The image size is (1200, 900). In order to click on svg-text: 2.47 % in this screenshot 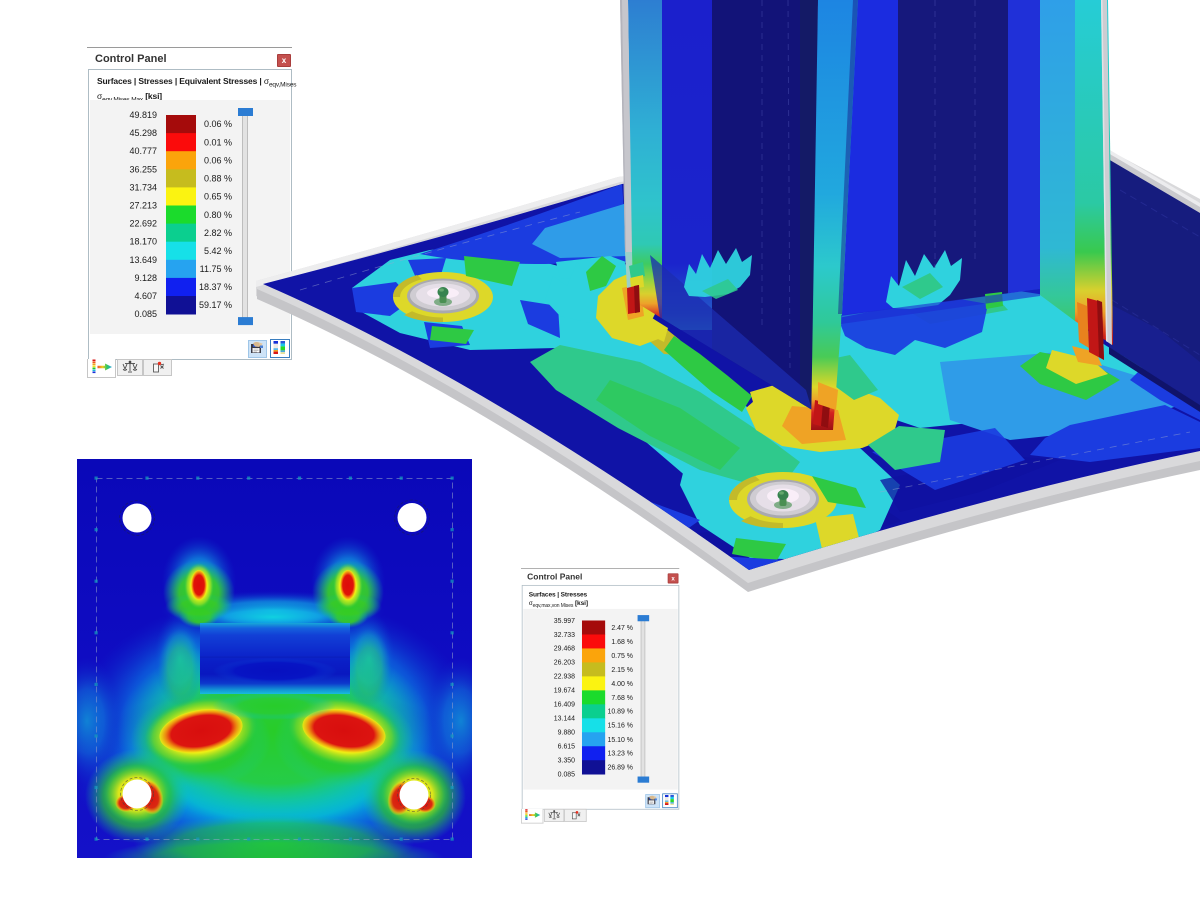, I will do `click(622, 628)`.